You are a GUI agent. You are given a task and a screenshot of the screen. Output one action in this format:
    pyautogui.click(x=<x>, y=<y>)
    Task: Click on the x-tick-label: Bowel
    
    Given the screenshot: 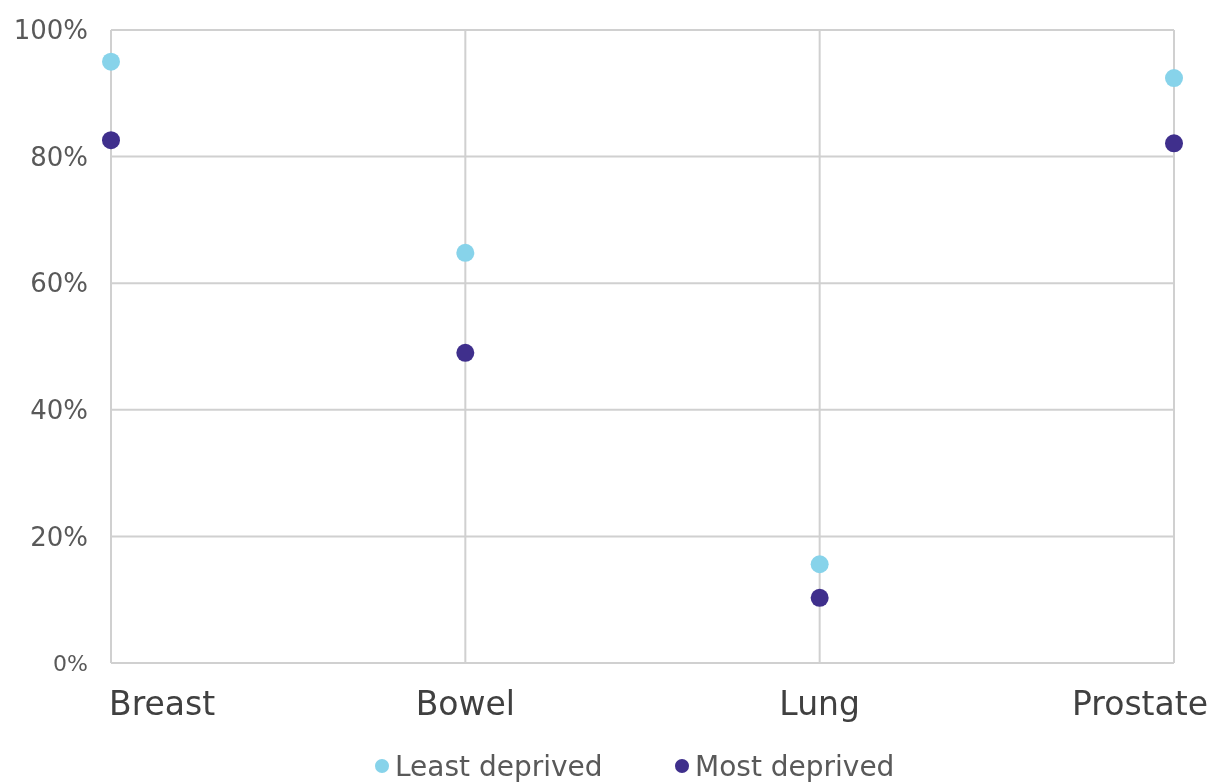 What is the action you would take?
    pyautogui.click(x=465, y=703)
    